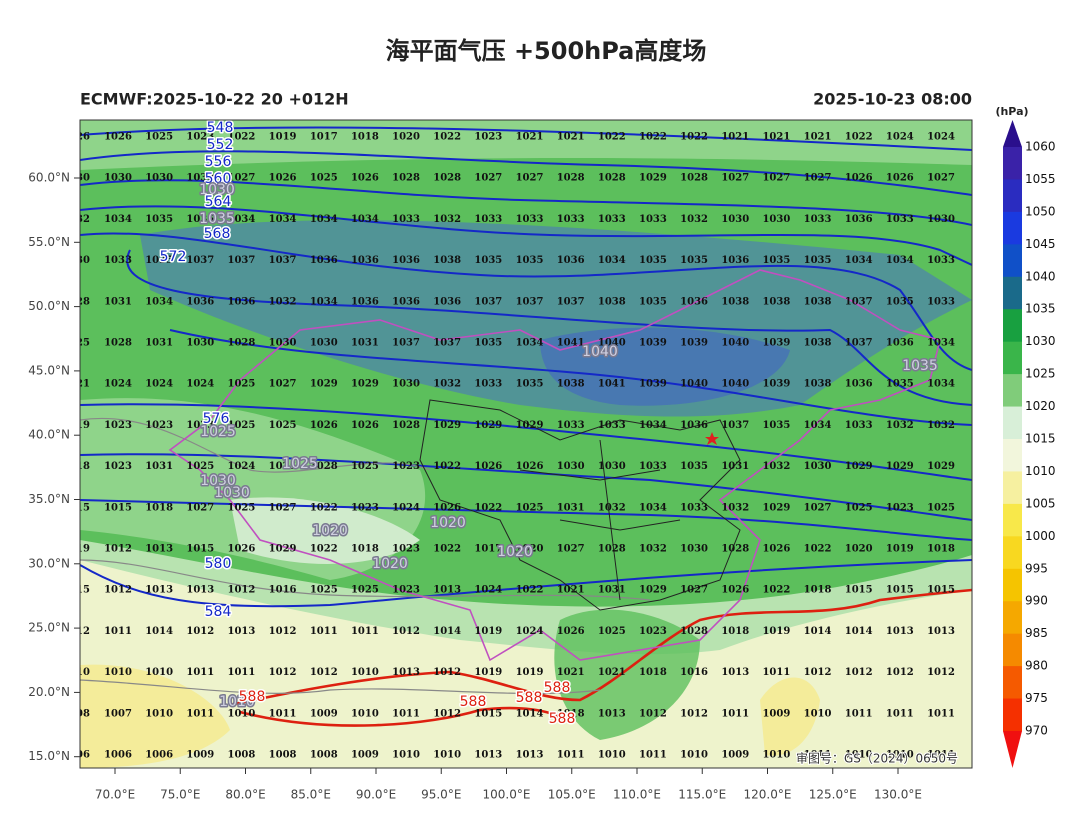 The width and height of the screenshot is (1092, 819). Describe the element at coordinates (200, 549) in the screenshot. I see `station-value: 1015` at that location.